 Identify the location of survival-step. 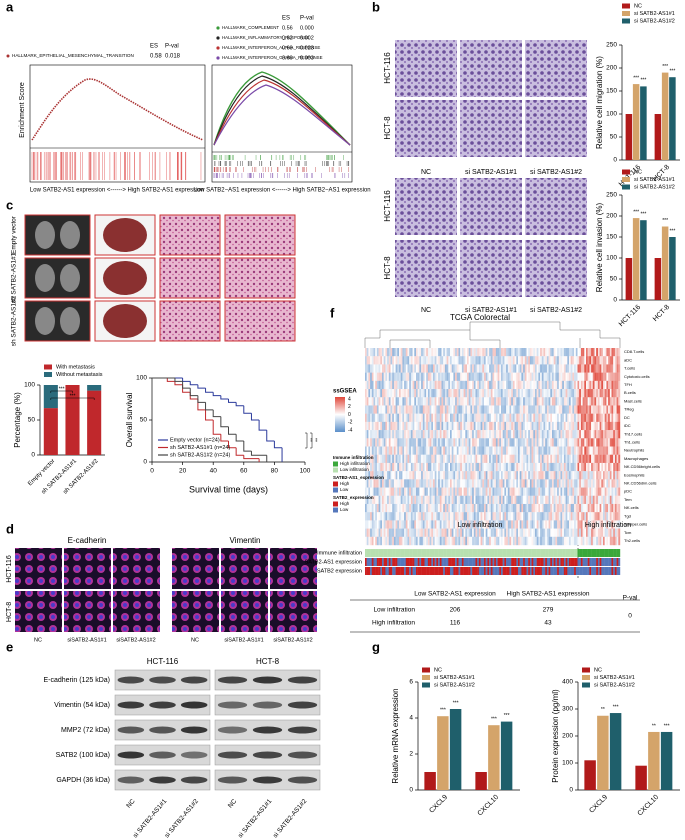
(232, 430).